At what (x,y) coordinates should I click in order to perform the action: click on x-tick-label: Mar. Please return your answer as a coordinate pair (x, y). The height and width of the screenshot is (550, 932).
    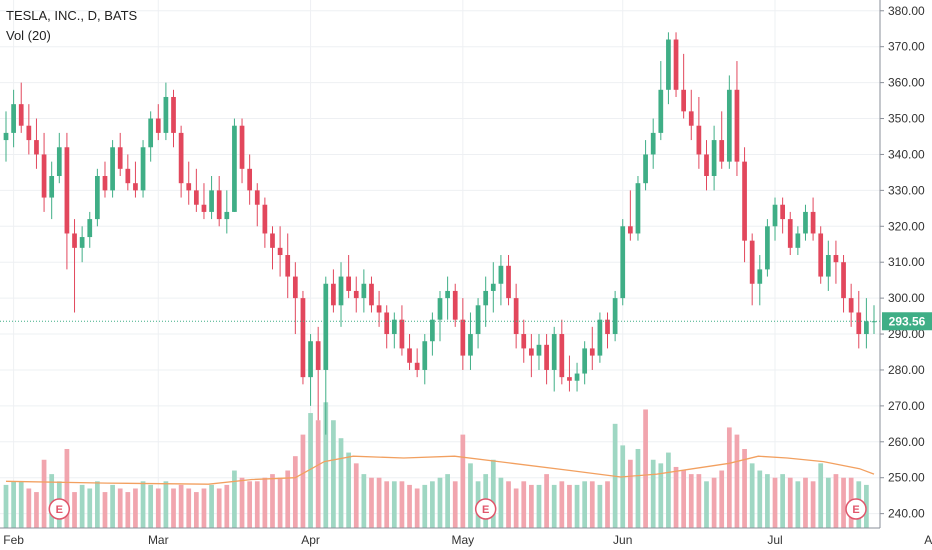
    Looking at the image, I should click on (158, 540).